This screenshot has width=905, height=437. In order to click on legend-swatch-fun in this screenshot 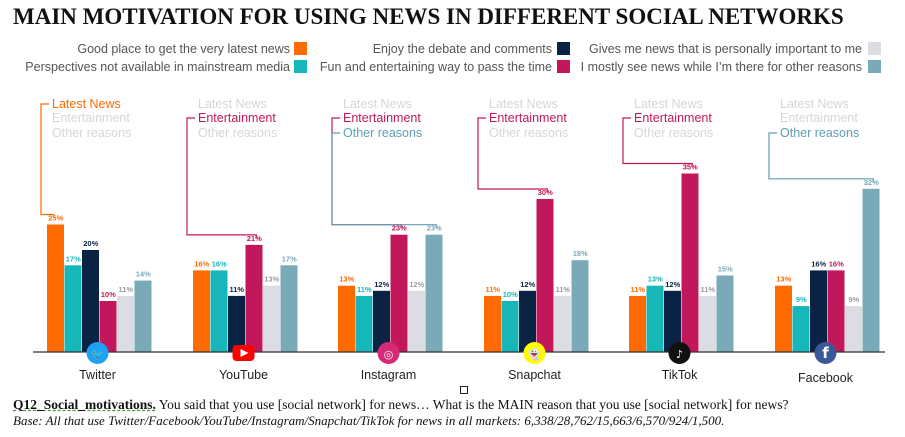, I will do `click(563, 66)`.